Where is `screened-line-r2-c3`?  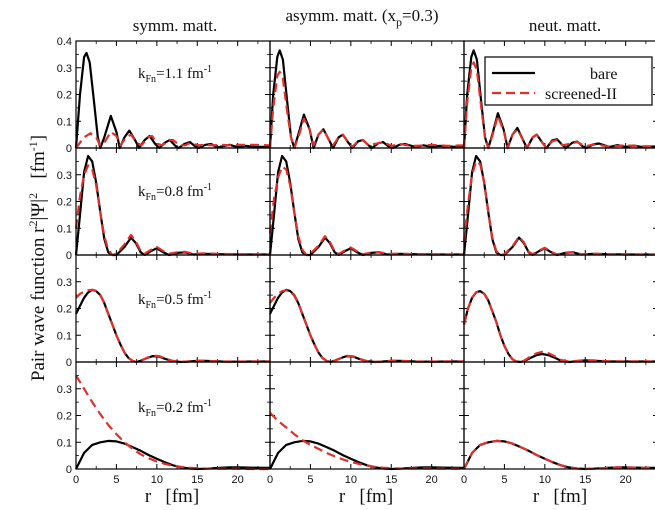
screened-line-r2-c3 is located at coordinates (558, 208).